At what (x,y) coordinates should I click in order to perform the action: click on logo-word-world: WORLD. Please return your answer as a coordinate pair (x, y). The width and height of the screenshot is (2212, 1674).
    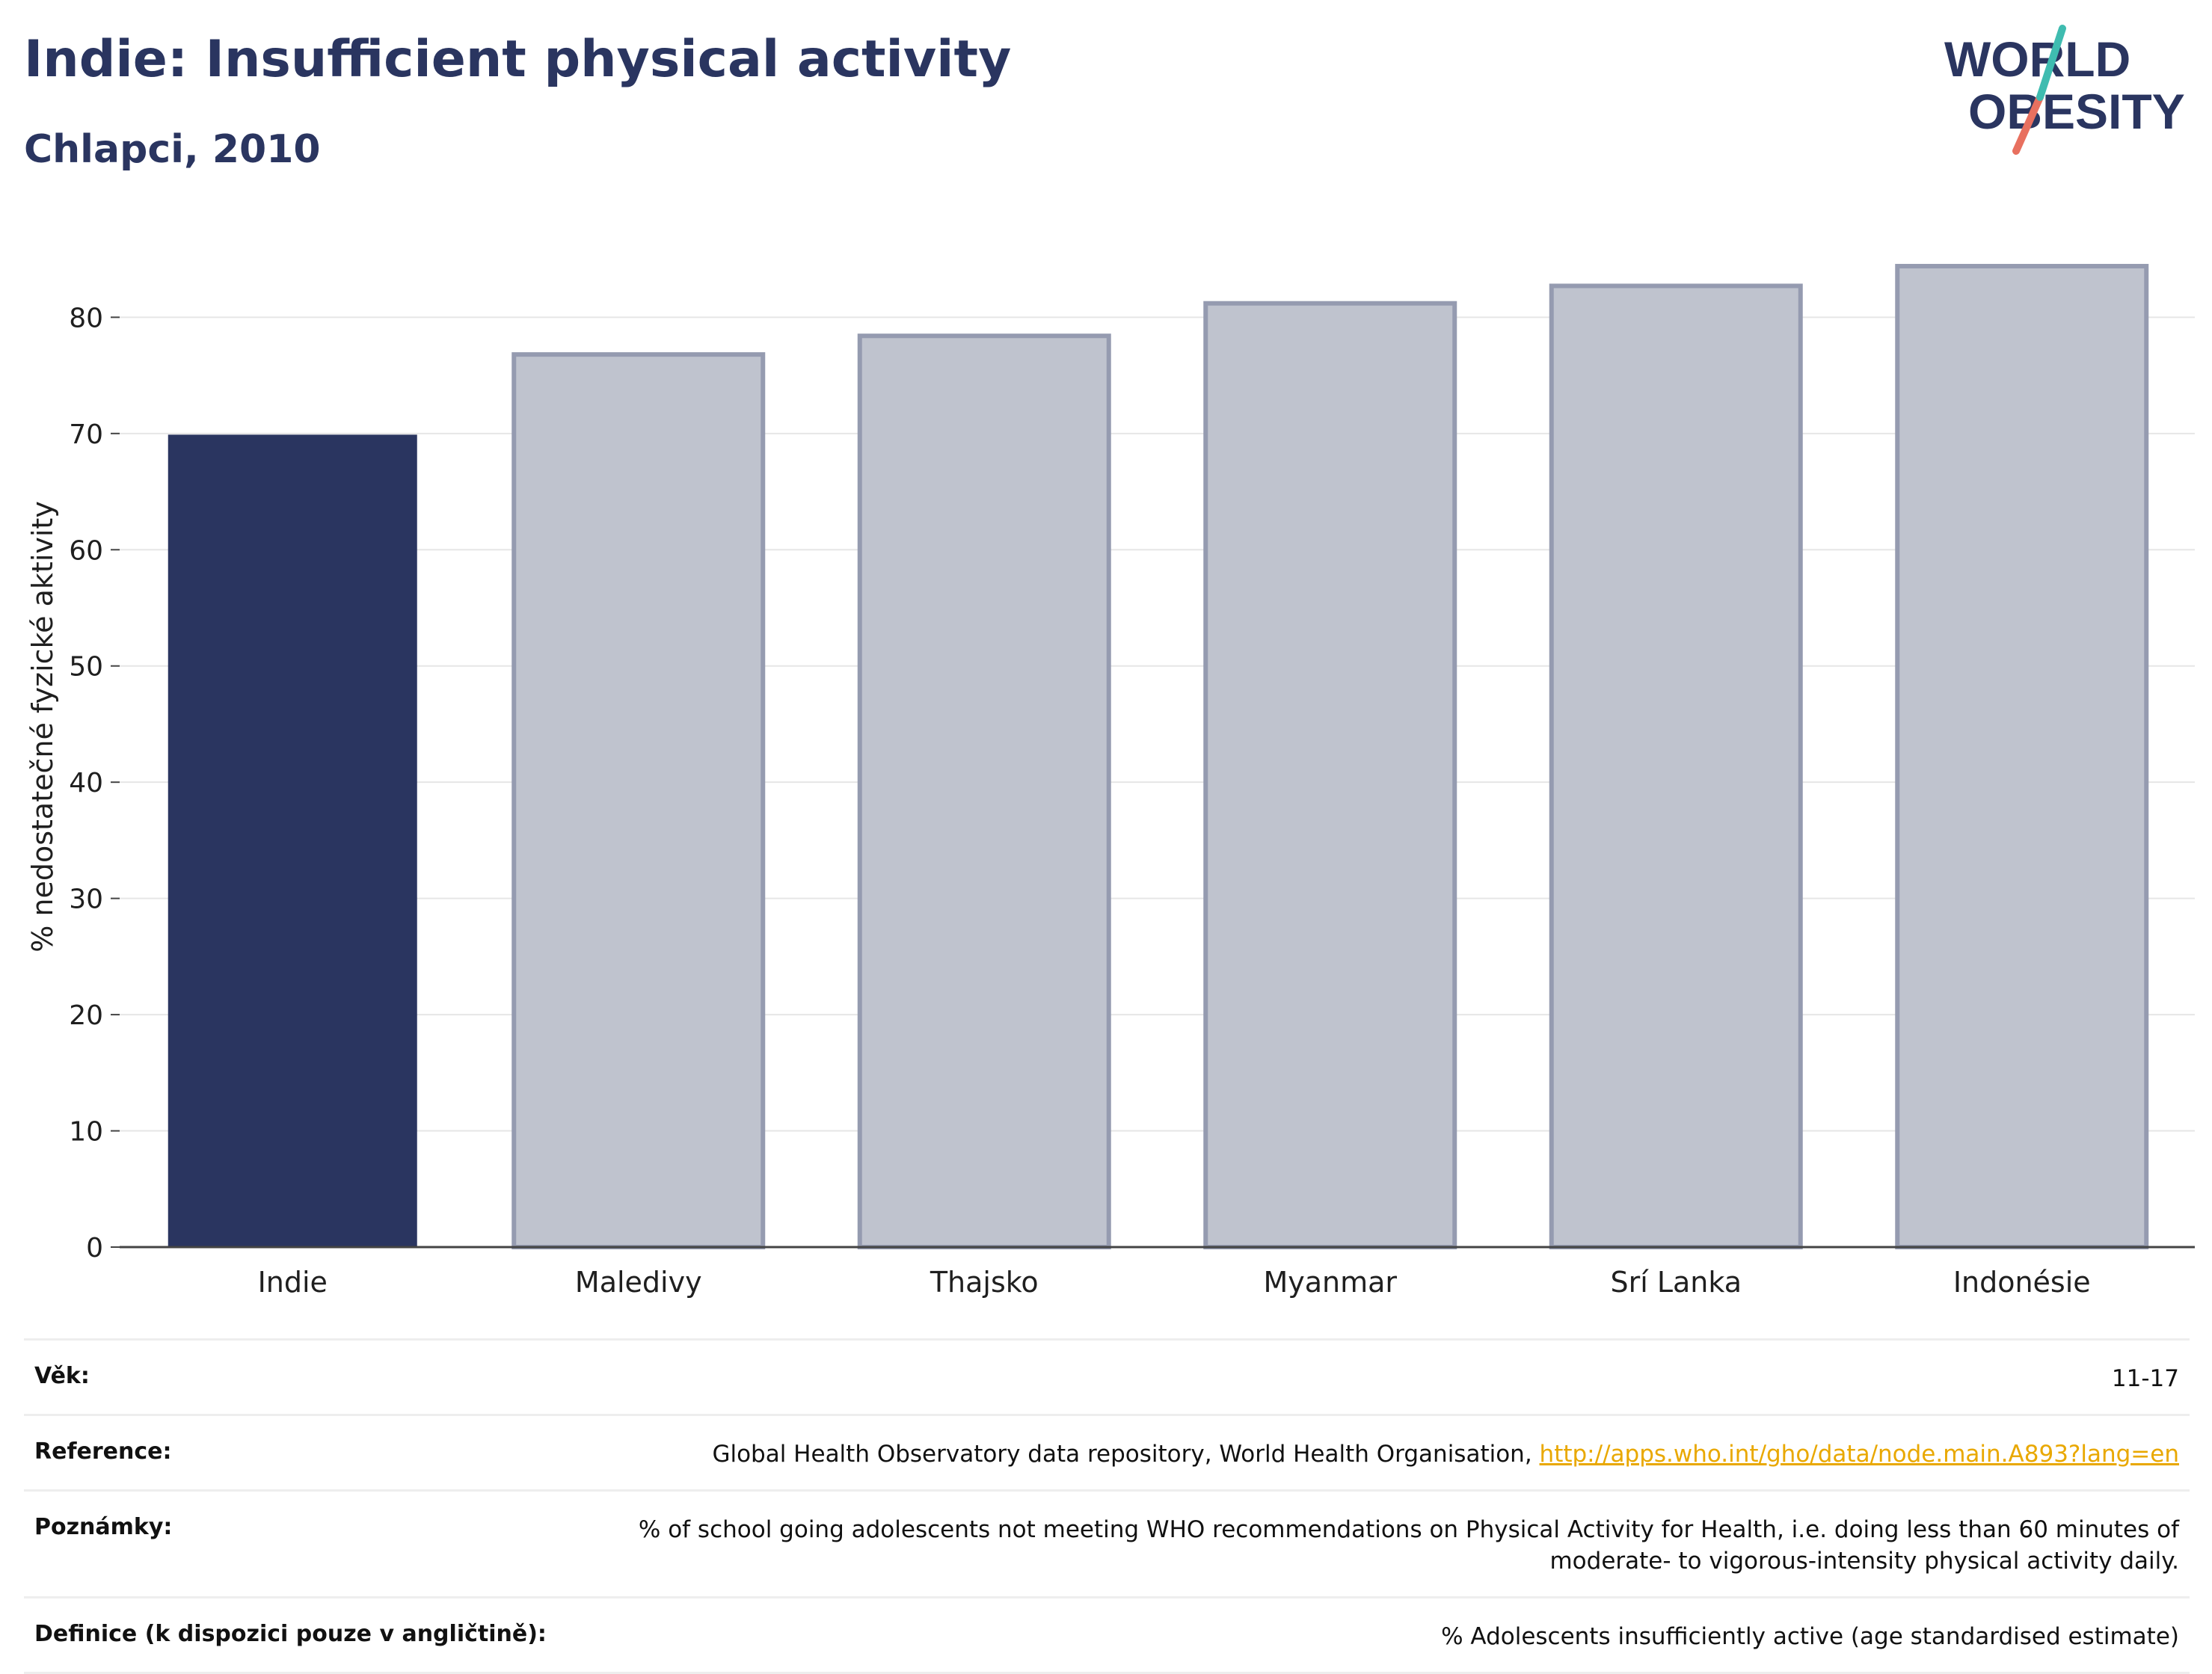
    Looking at the image, I should click on (2037, 59).